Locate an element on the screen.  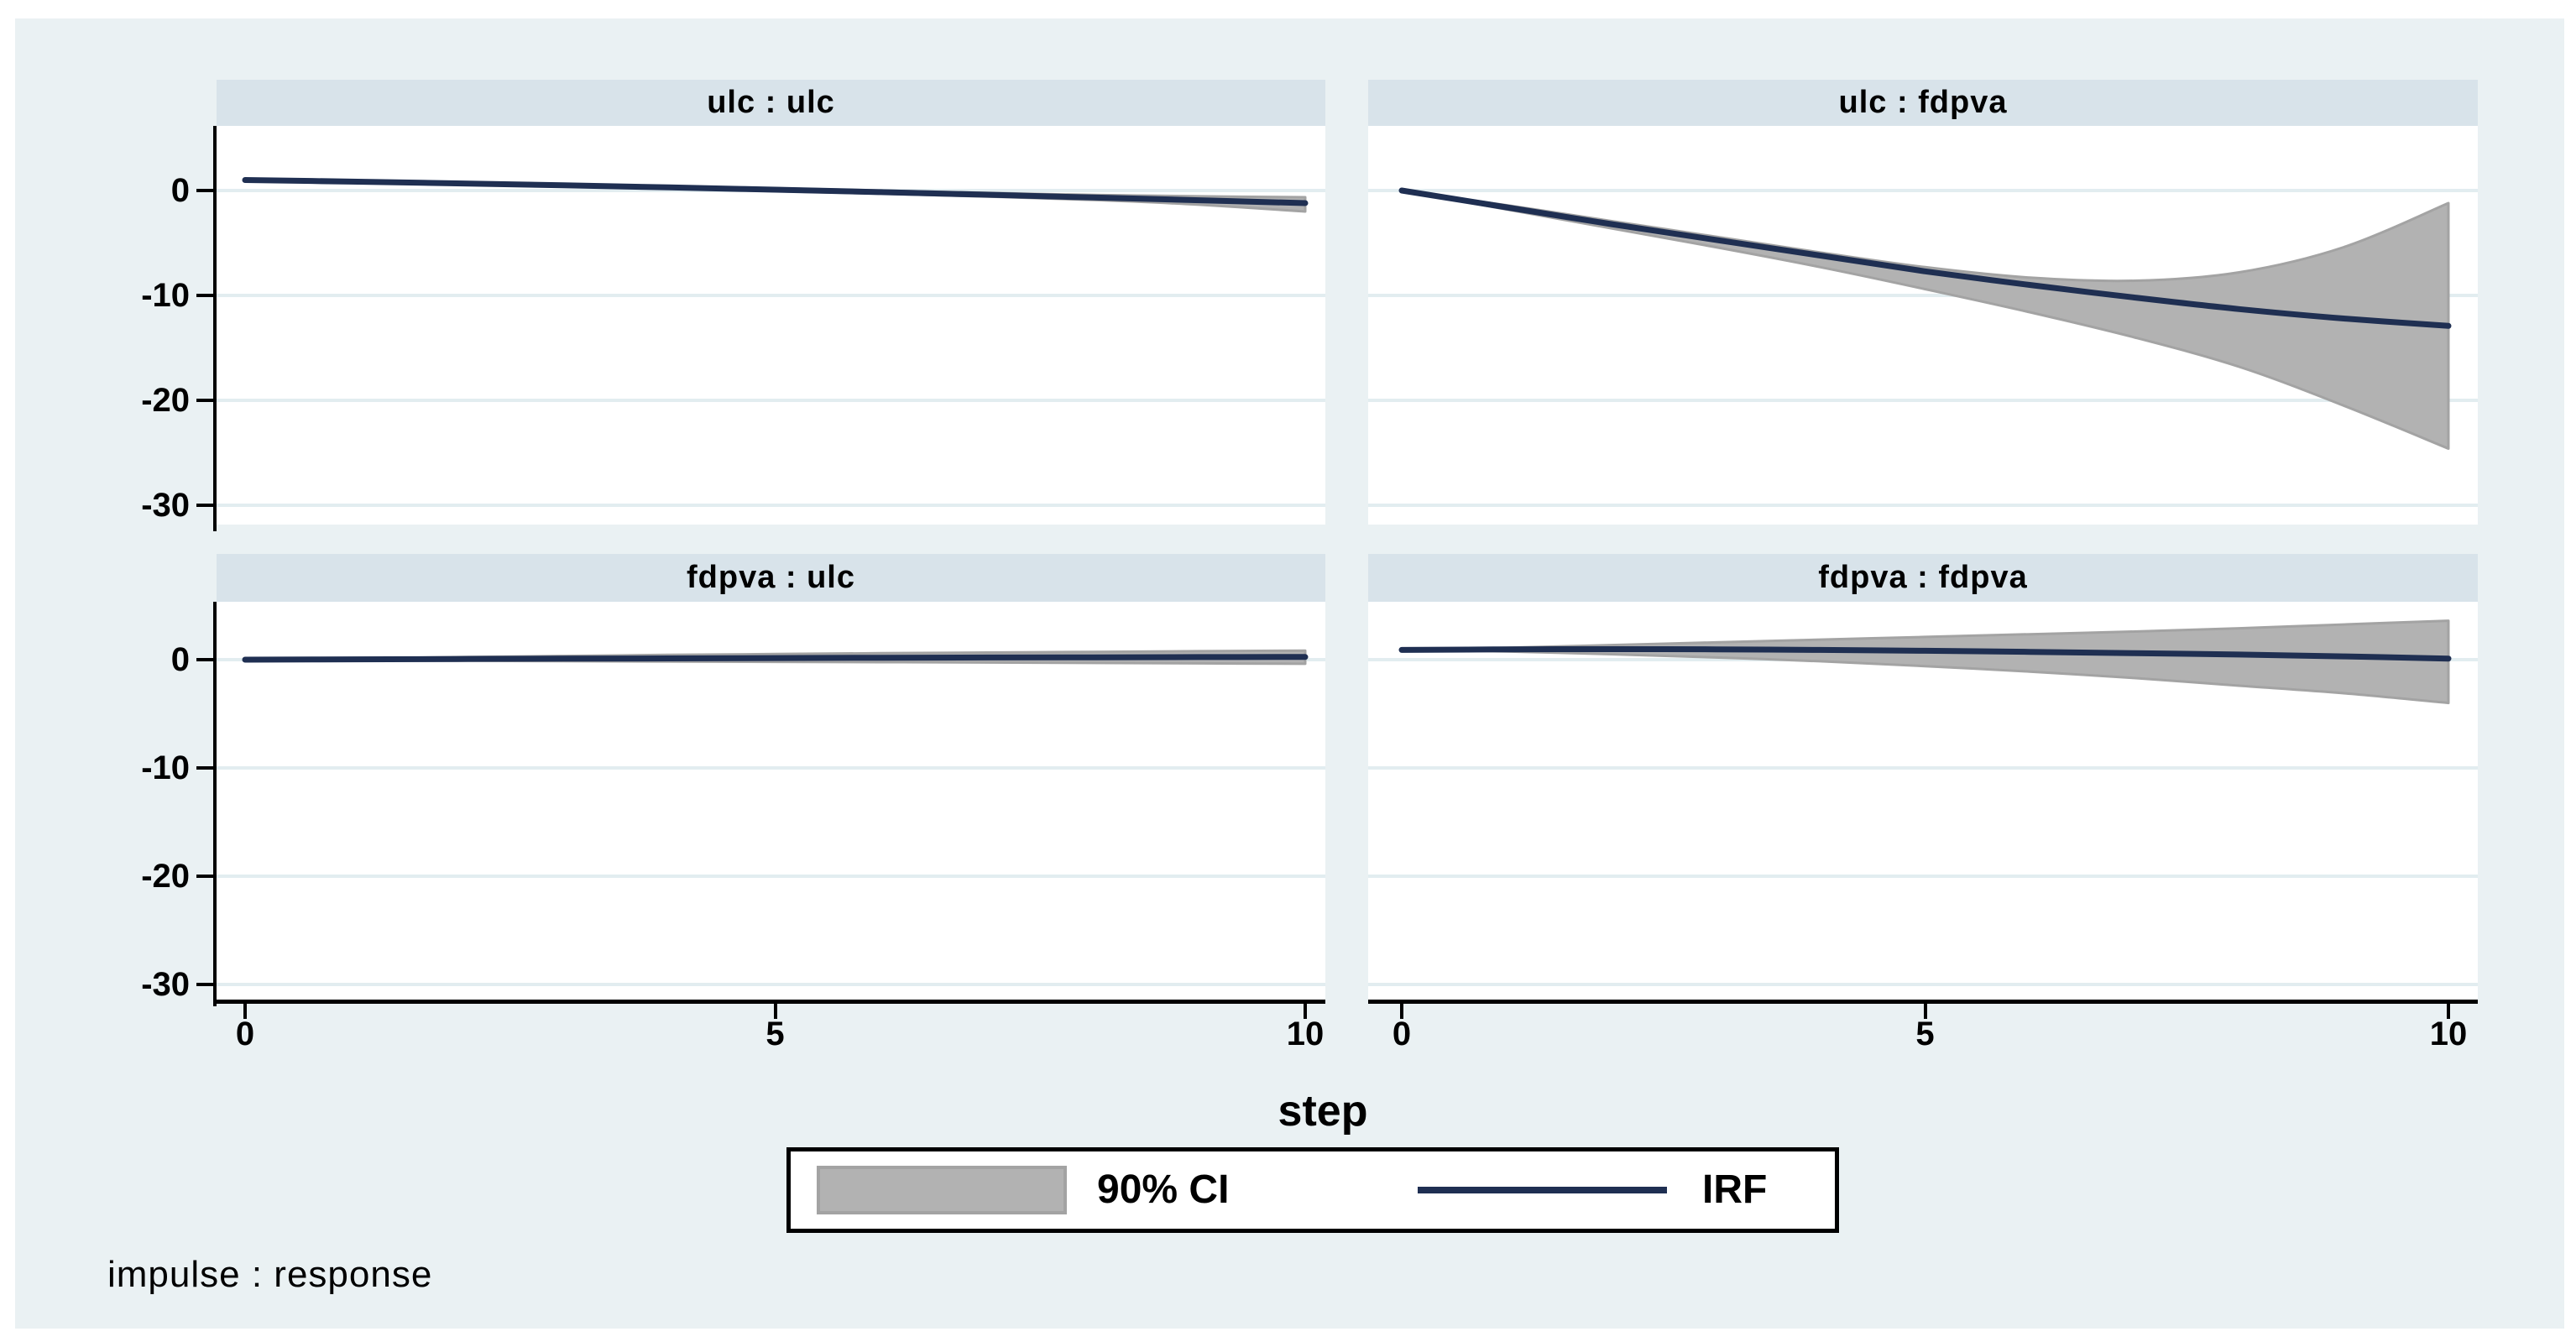
panel-title: fdpva is located at coordinates (1923, 577).